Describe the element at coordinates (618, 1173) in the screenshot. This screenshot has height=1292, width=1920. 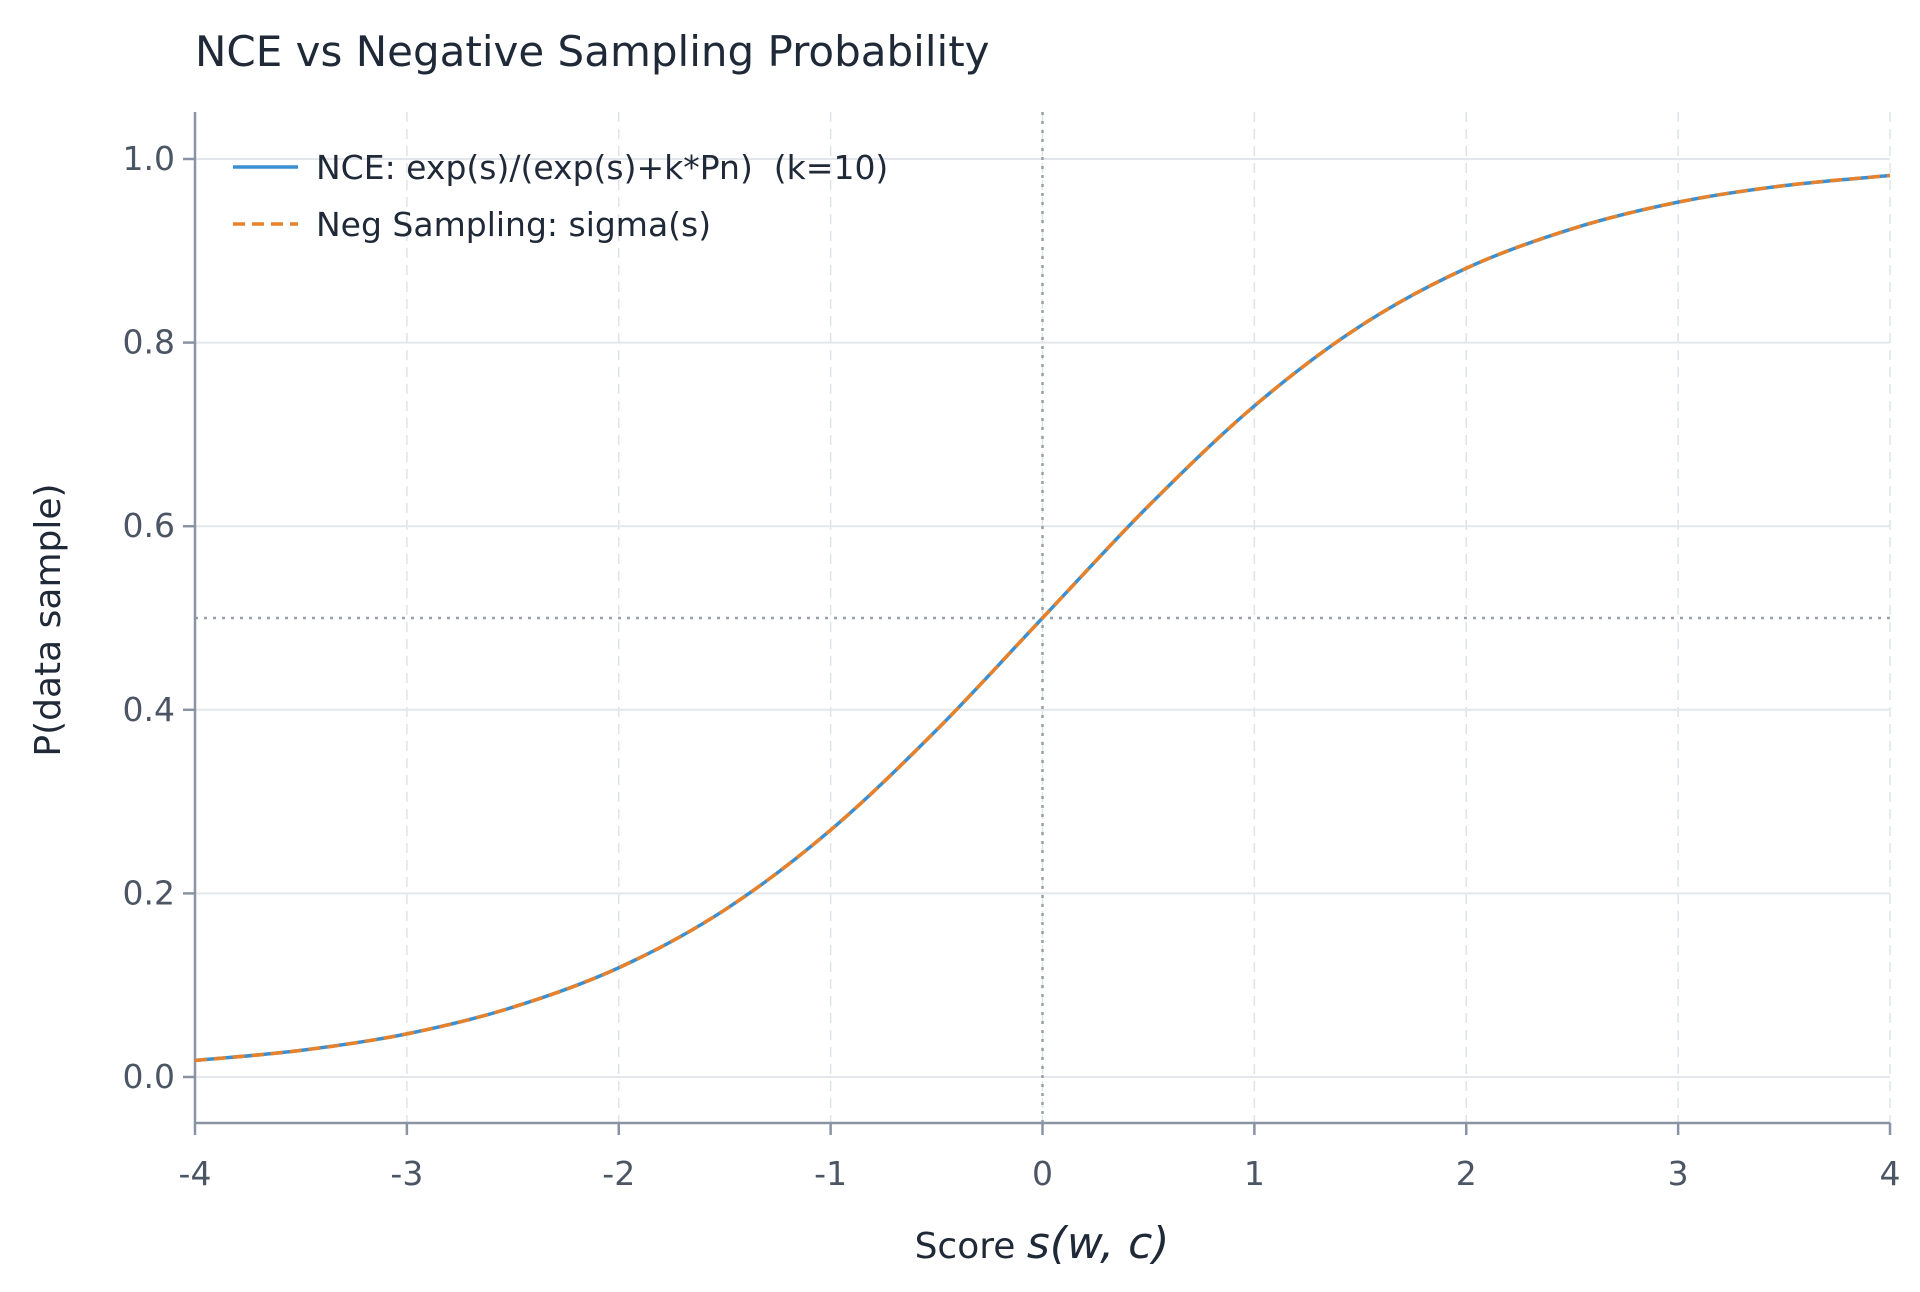
I see `x-tick-label-2: -2` at that location.